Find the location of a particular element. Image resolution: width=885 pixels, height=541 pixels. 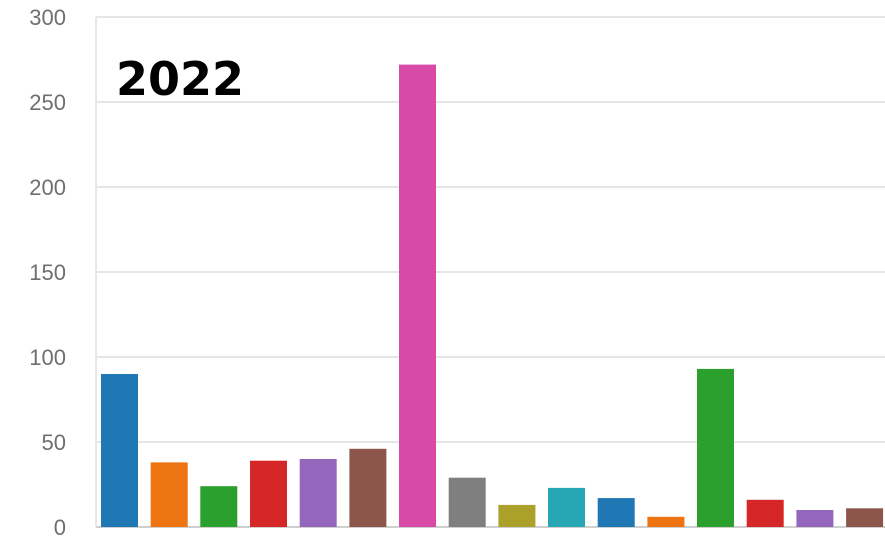

y-tick-label: 150 is located at coordinates (47, 272).